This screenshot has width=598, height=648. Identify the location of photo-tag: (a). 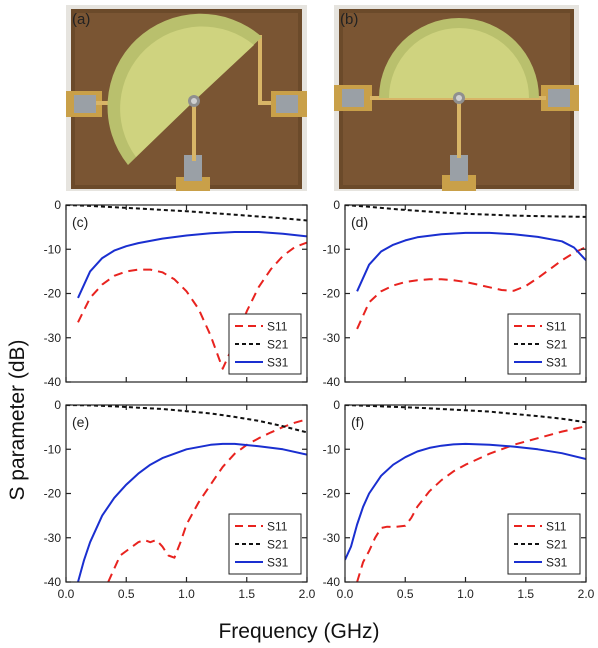
(81, 19).